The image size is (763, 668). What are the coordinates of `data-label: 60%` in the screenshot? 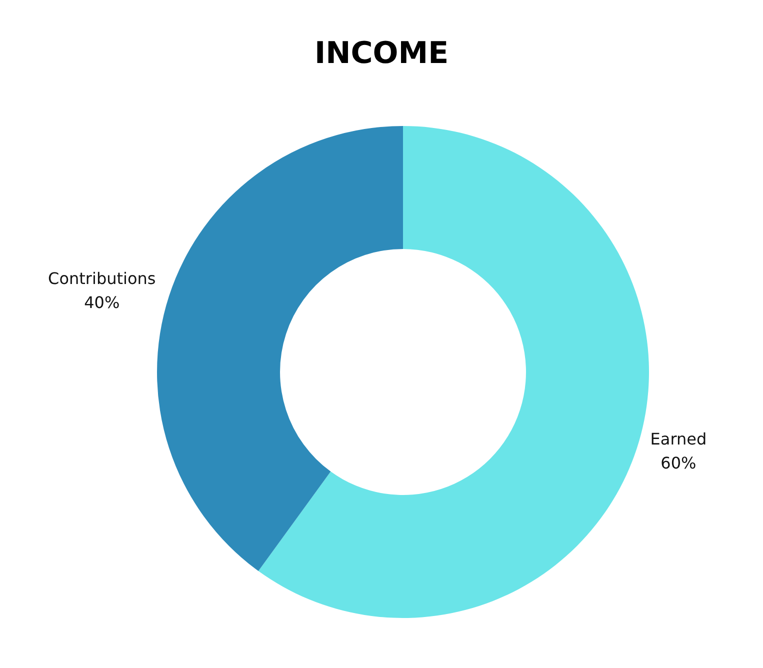 It's located at (678, 463).